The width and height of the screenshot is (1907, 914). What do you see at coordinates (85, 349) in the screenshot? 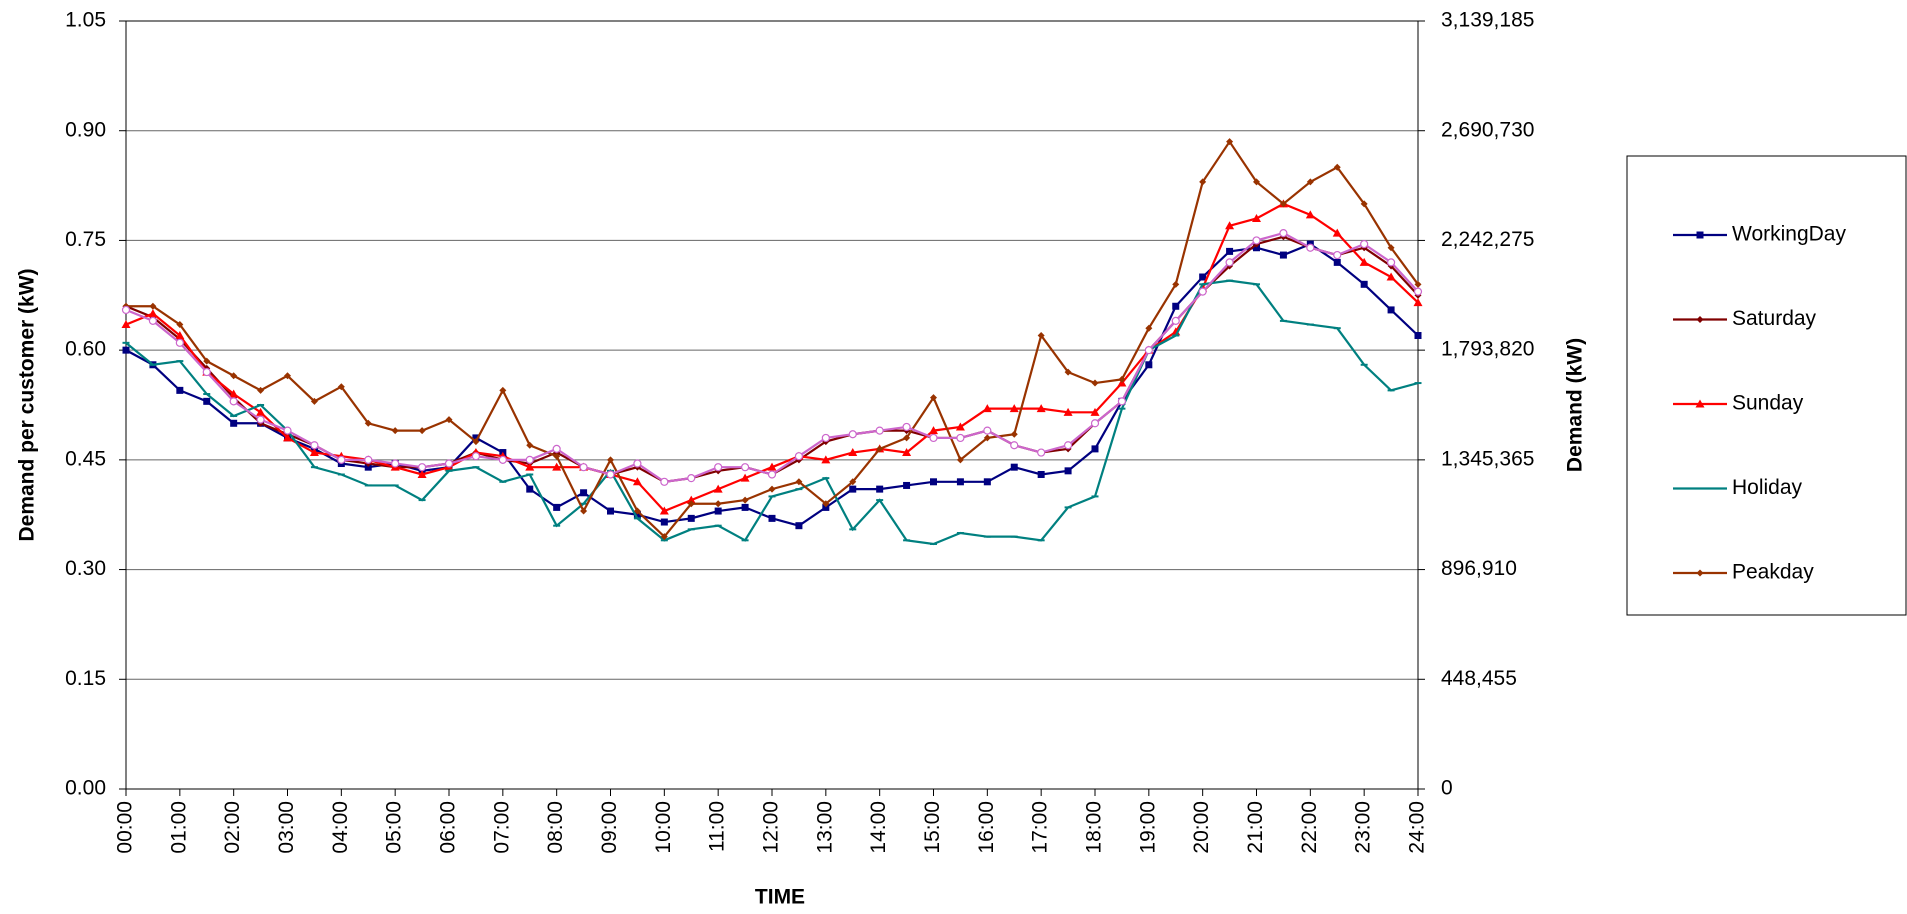
I see `y-tick-label: 0.60` at bounding box center [85, 349].